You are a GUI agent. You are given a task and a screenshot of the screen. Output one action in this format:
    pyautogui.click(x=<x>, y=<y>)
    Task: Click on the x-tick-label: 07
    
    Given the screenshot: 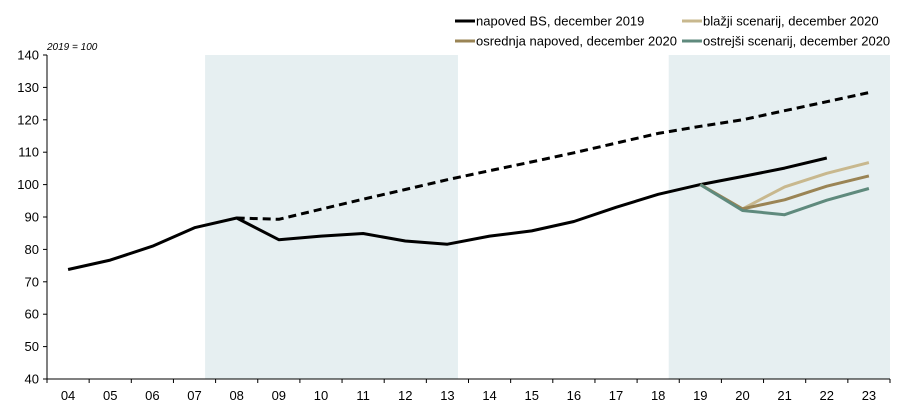 What is the action you would take?
    pyautogui.click(x=194, y=395)
    